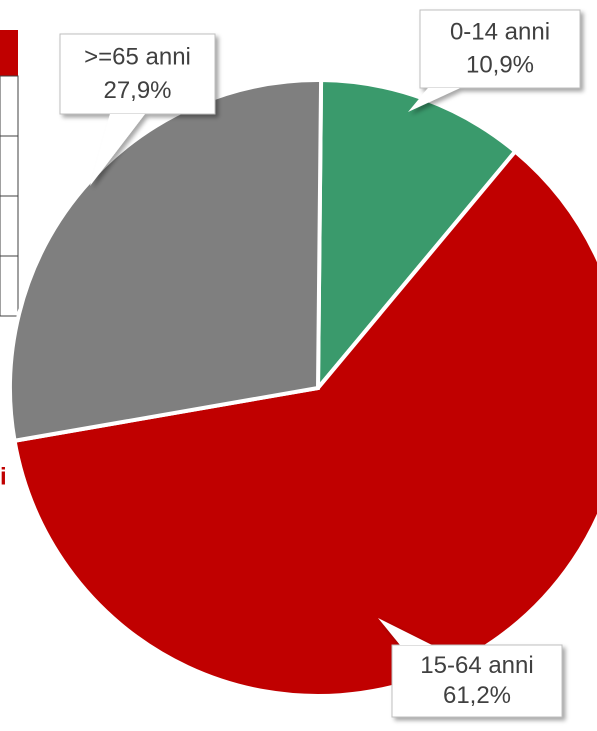 Image resolution: width=597 pixels, height=731 pixels. I want to click on cropped-table, so click(9, 173).